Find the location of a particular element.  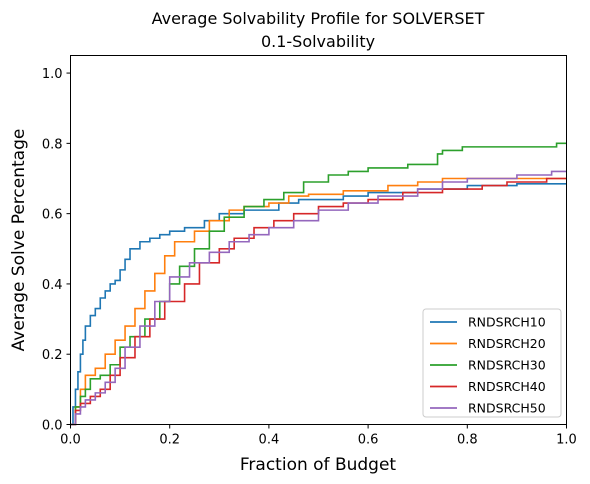

y-tick-label: 1.0 is located at coordinates (52, 74).